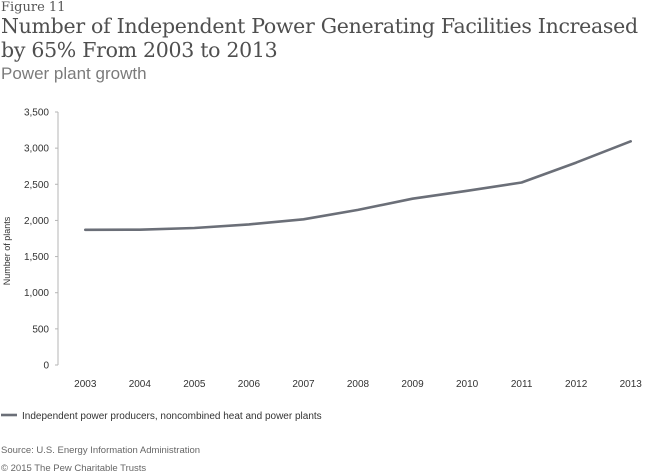  I want to click on y-tick-label: 1,000, so click(36, 293).